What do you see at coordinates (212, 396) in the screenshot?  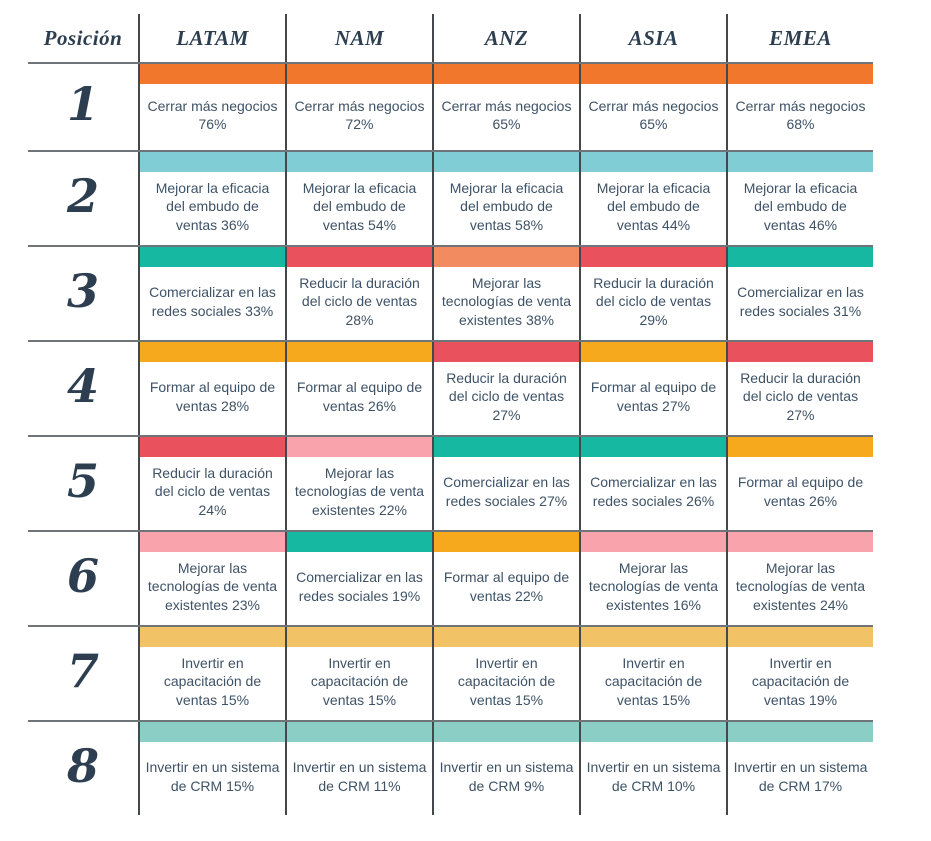 I see `initiative-label: Formar al equipo de ventas 28%` at bounding box center [212, 396].